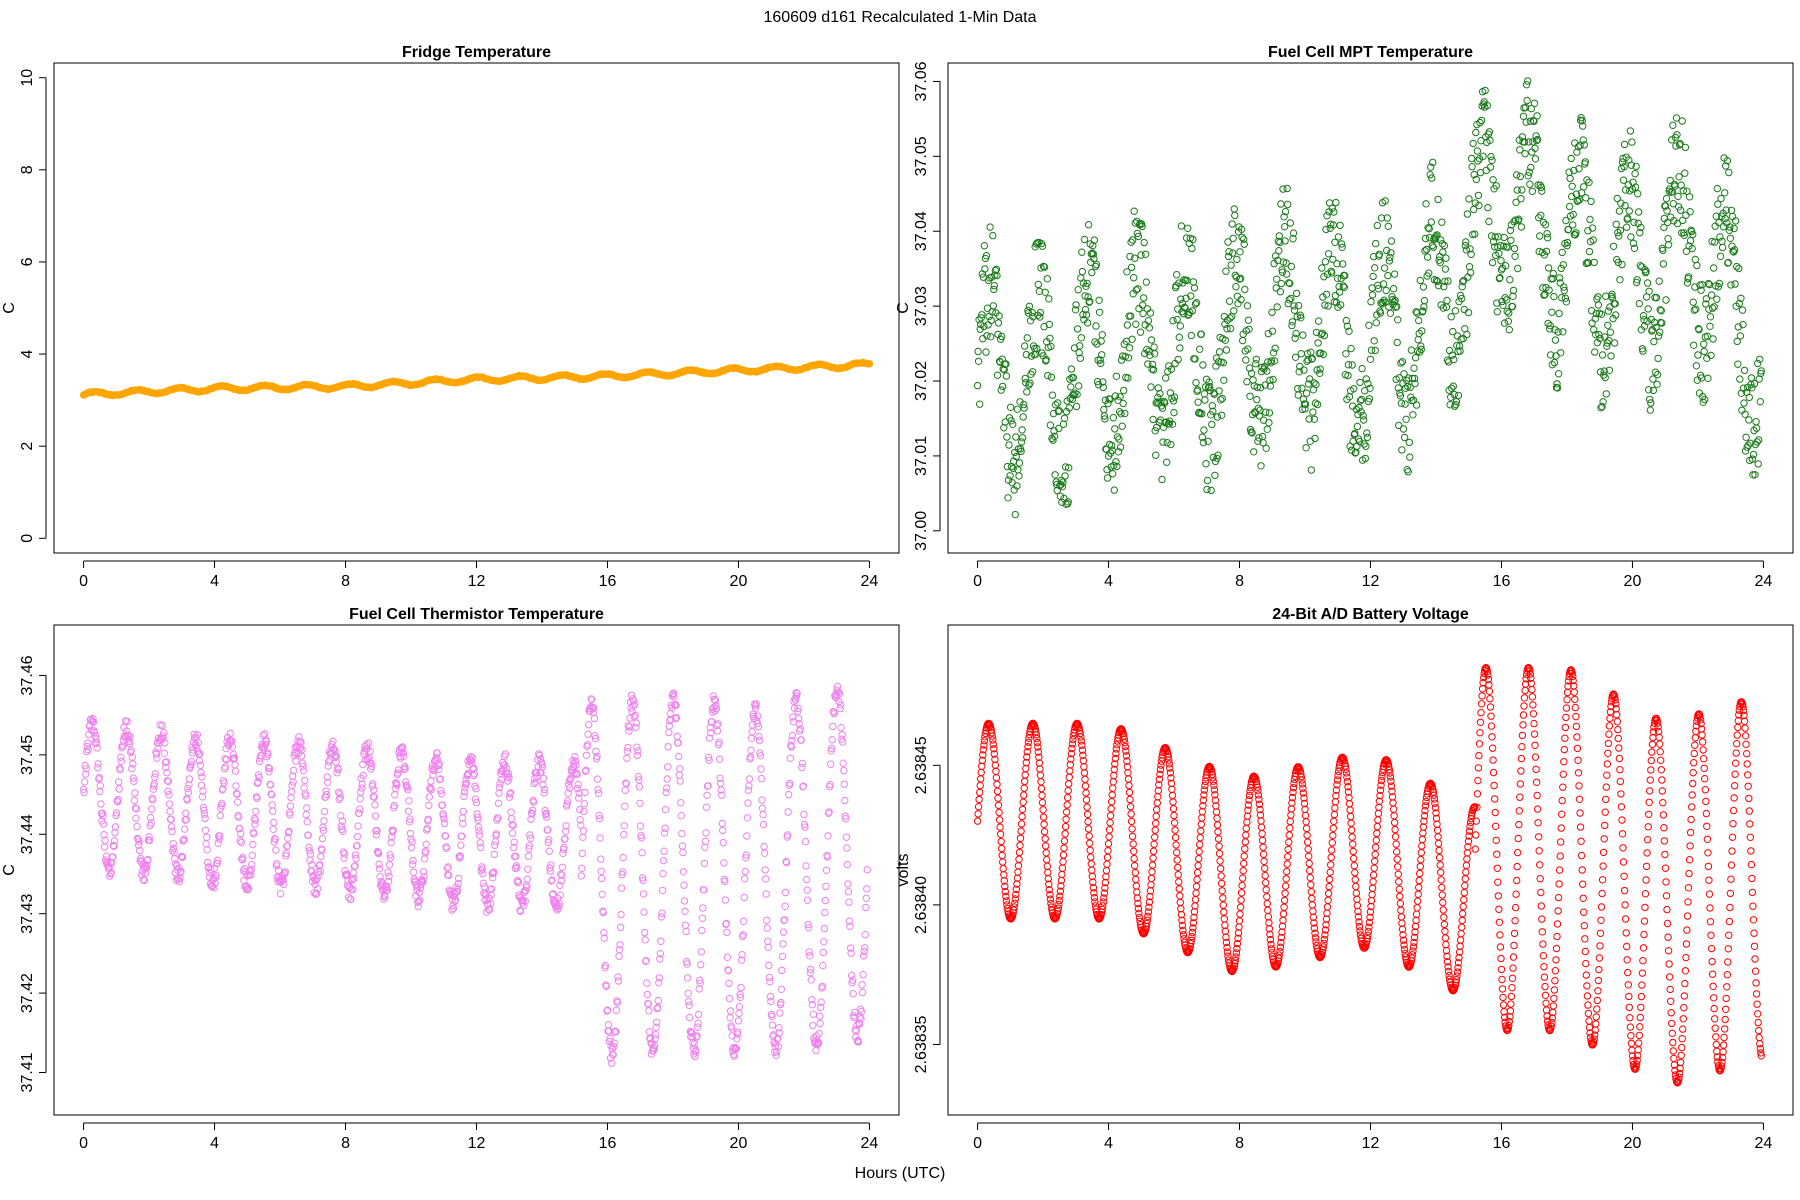  What do you see at coordinates (921, 765) in the screenshot?
I see `y-tick-label: 2.63845` at bounding box center [921, 765].